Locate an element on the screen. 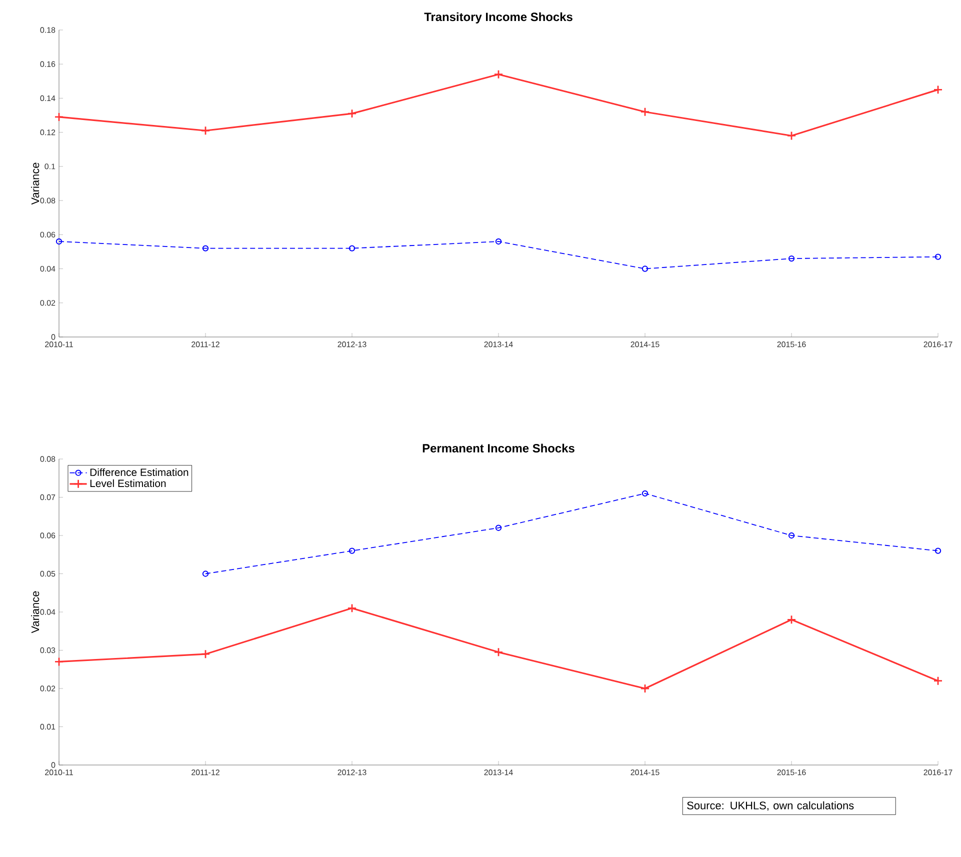 The image size is (961, 857). legend-label: Difference Estimation is located at coordinates (139, 472).